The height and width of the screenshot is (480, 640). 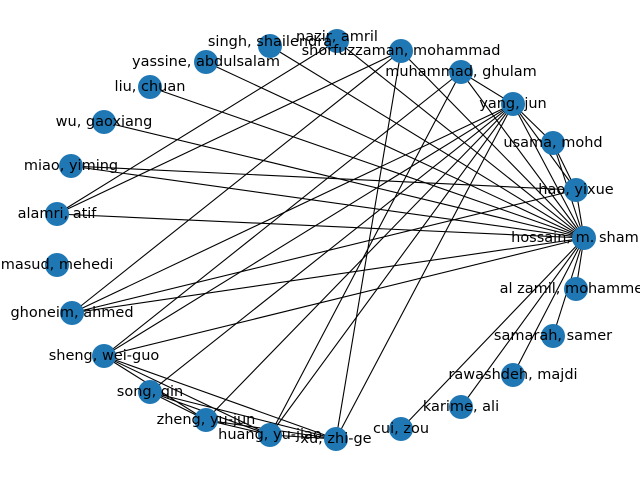 I want to click on node-label-ghoneim: ghoneim, ahmed, so click(x=71, y=313).